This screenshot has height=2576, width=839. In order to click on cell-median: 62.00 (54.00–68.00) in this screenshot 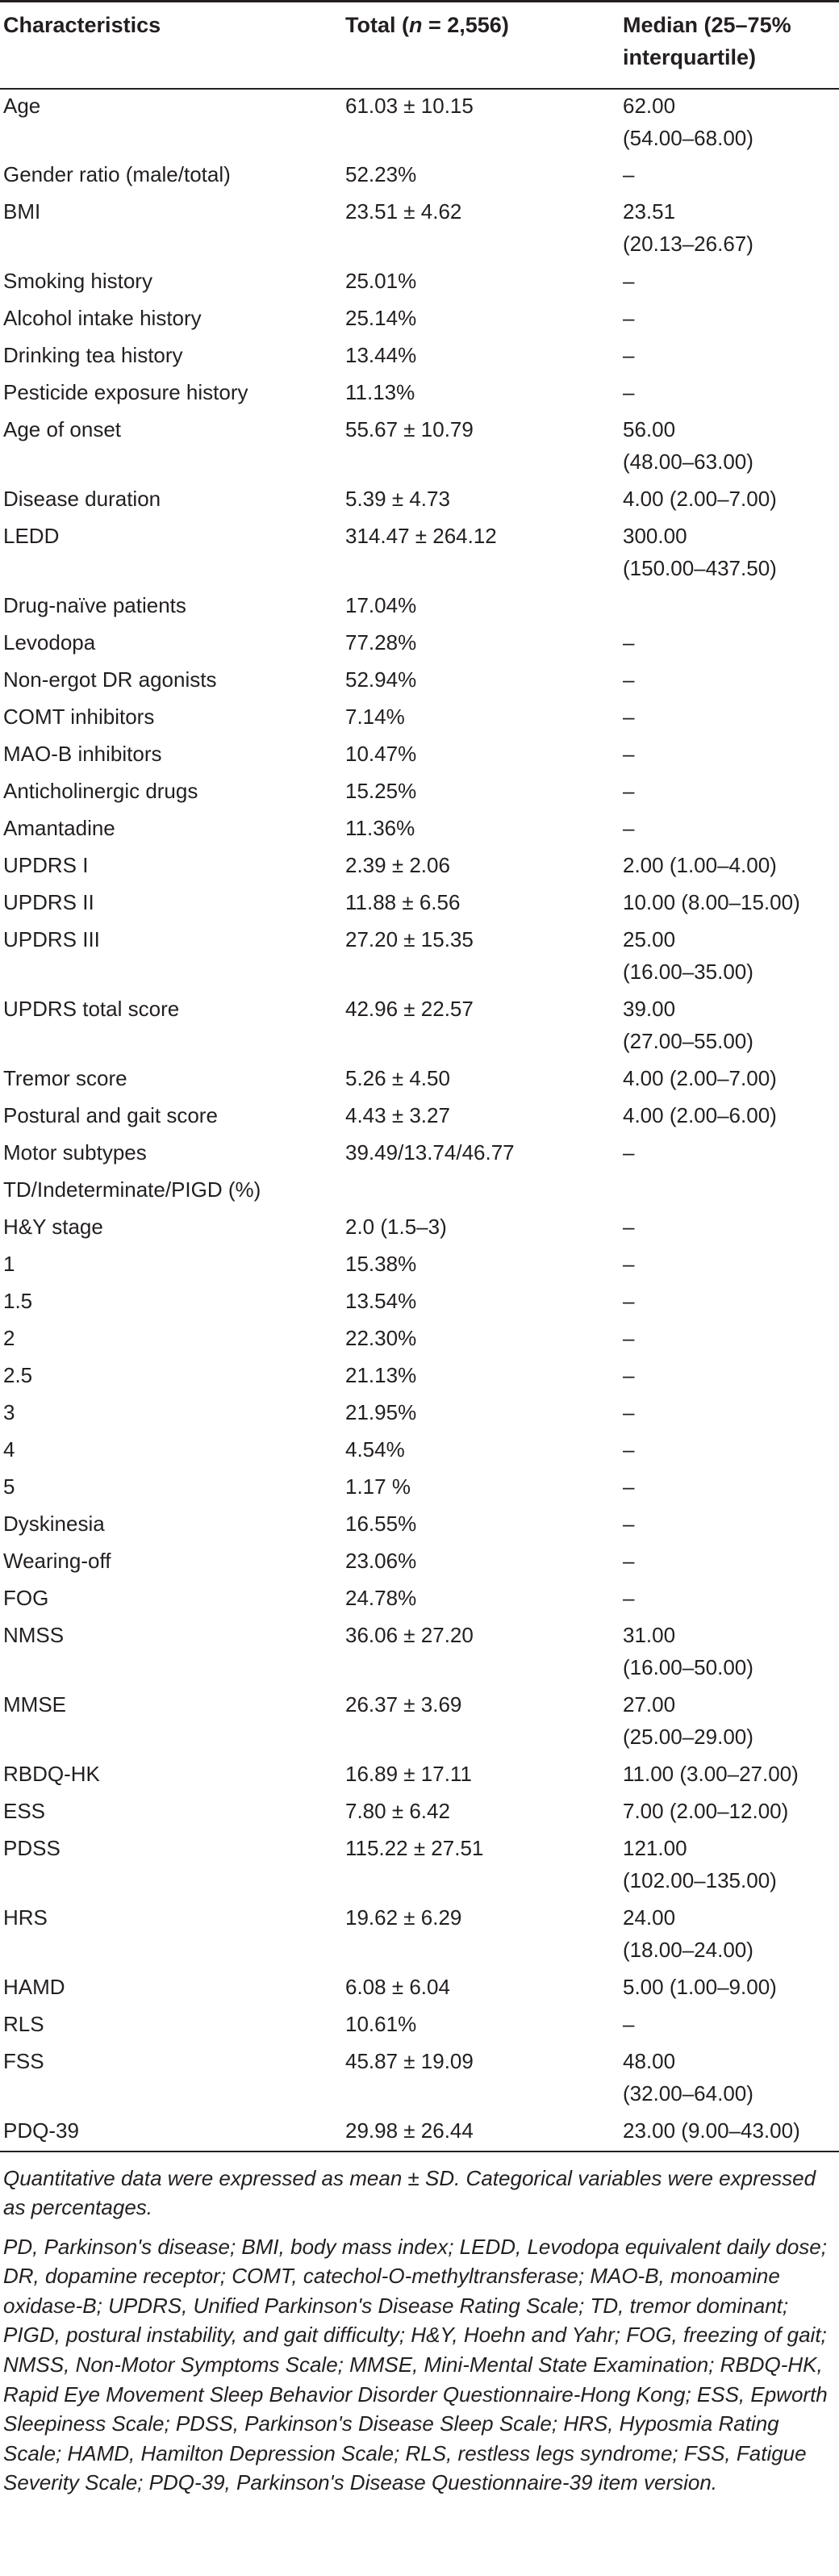, I will do `click(688, 121)`.